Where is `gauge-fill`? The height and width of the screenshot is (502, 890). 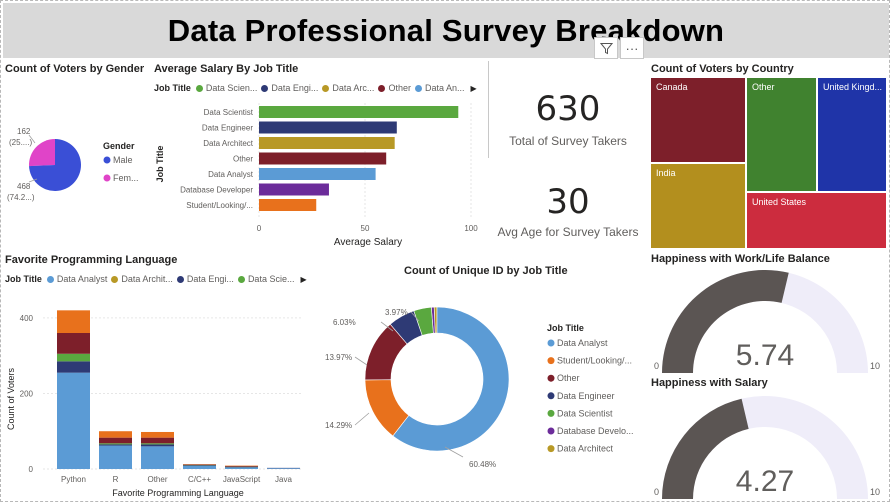
gauge-fill is located at coordinates (705, 448).